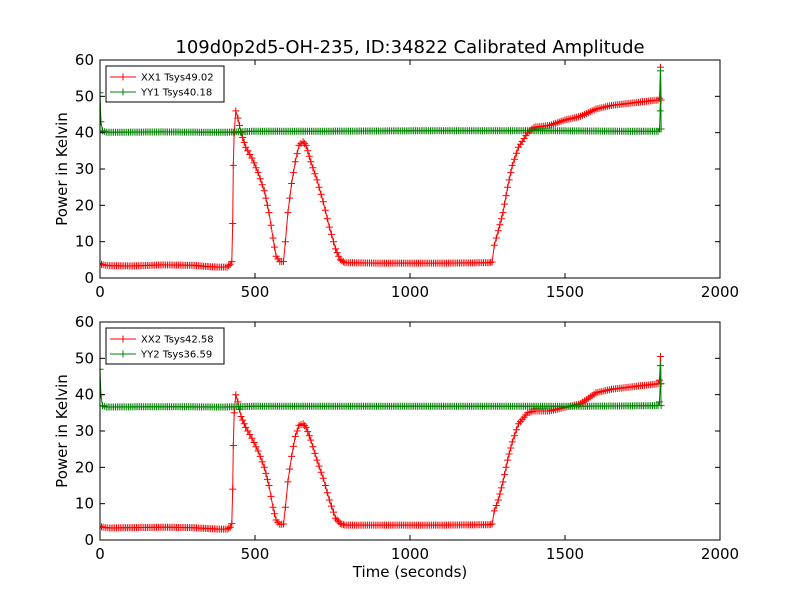 Image resolution: width=800 pixels, height=600 pixels. I want to click on legend-label: YY1 Tsys40.18, so click(176, 93).